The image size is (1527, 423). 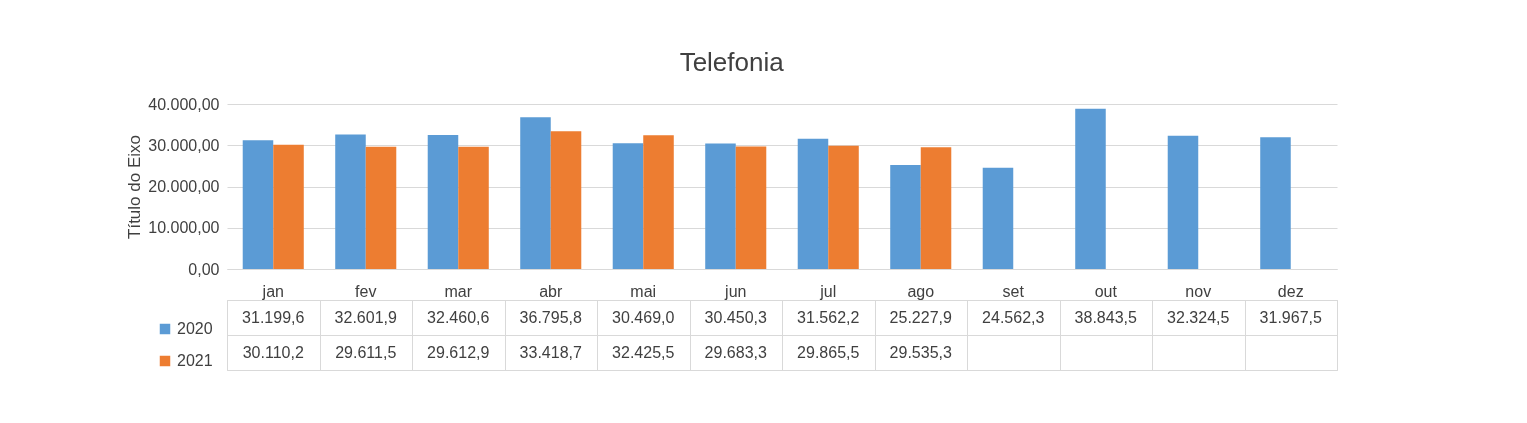 What do you see at coordinates (643, 291) in the screenshot?
I see `x-tick-label: mai` at bounding box center [643, 291].